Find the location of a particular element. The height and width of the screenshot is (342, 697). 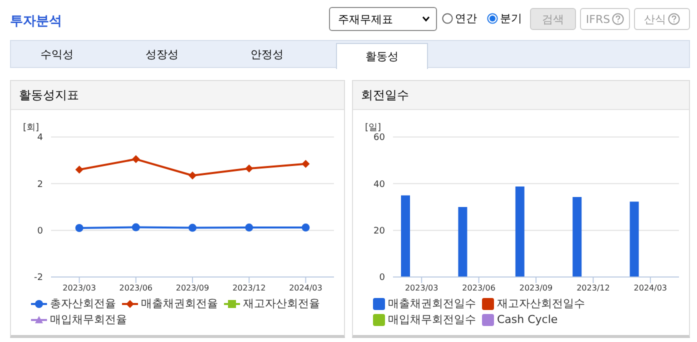

y-tick-label: 60 is located at coordinates (380, 138).